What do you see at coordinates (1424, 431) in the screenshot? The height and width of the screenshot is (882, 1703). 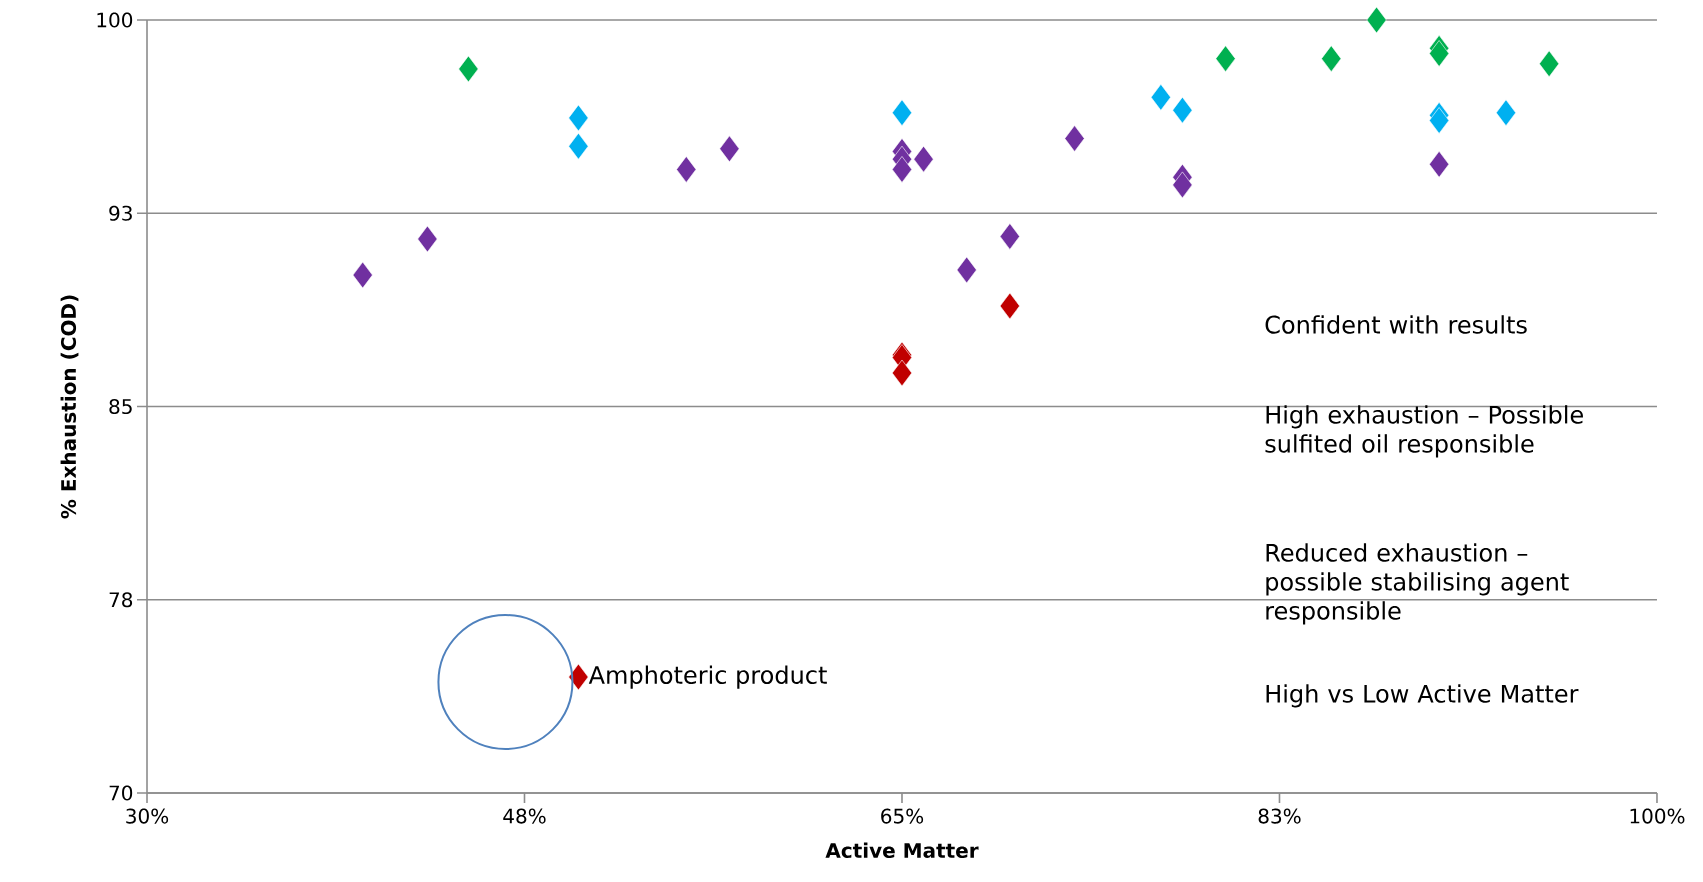 I see `annotation: High exhaustion – Possible sulfited oil responsible` at bounding box center [1424, 431].